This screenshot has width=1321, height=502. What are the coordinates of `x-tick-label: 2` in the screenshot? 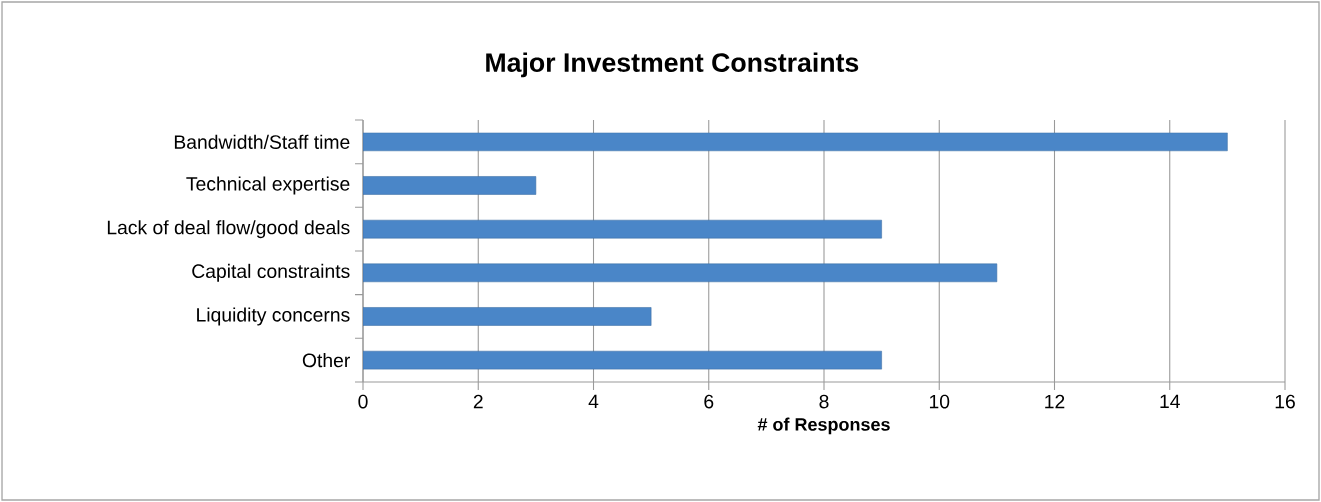 It's located at (478, 401).